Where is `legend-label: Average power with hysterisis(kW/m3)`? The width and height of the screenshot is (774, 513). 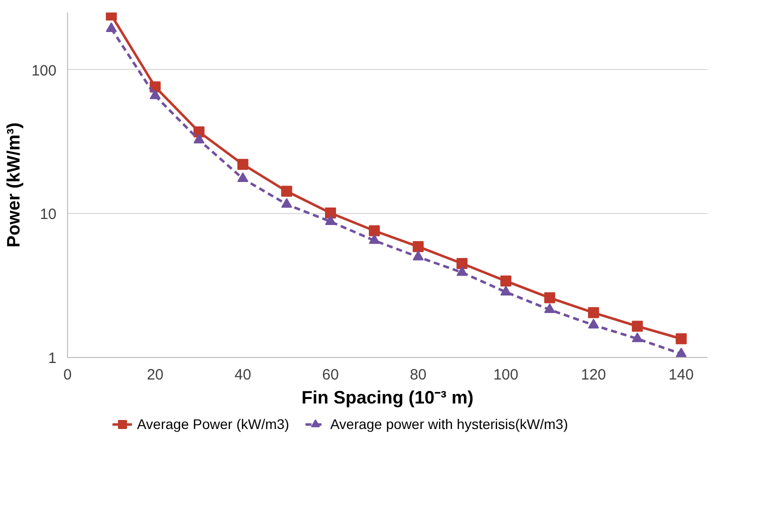 legend-label: Average power with hysterisis(kW/m3) is located at coordinates (449, 424).